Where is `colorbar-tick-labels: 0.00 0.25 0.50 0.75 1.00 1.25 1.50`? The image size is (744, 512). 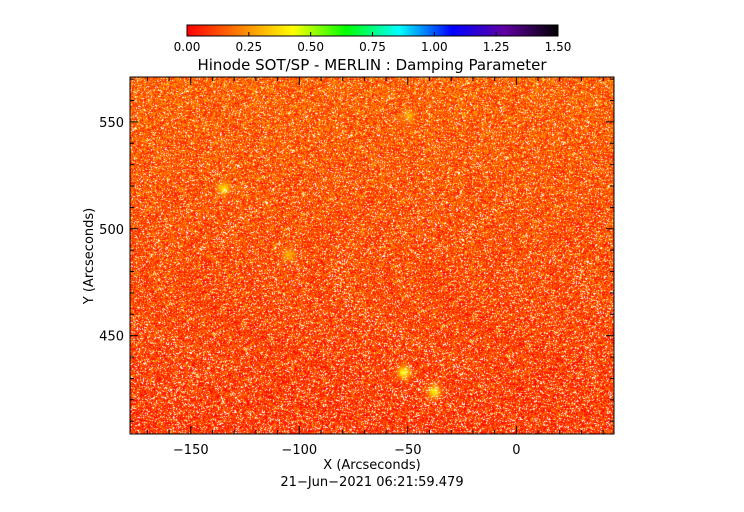 colorbar-tick-labels: 0.00 0.25 0.50 0.75 1.00 1.25 1.50 is located at coordinates (373, 47).